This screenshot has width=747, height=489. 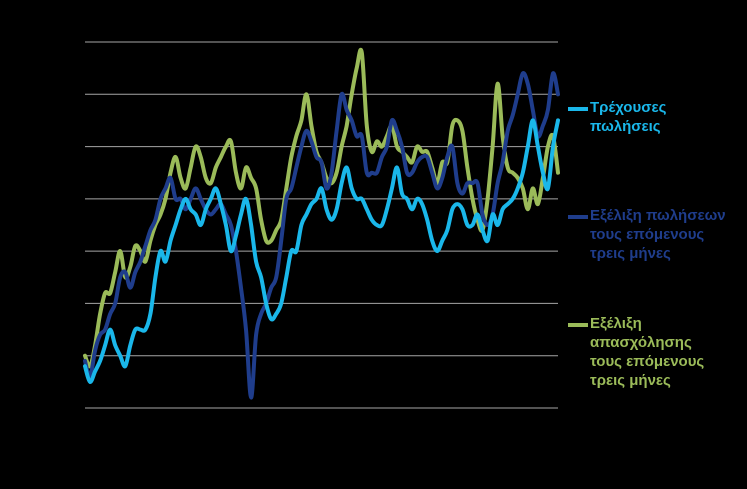 I want to click on legend-label-current-sales: Τρέχουσες πωλήσεις, so click(x=628, y=117).